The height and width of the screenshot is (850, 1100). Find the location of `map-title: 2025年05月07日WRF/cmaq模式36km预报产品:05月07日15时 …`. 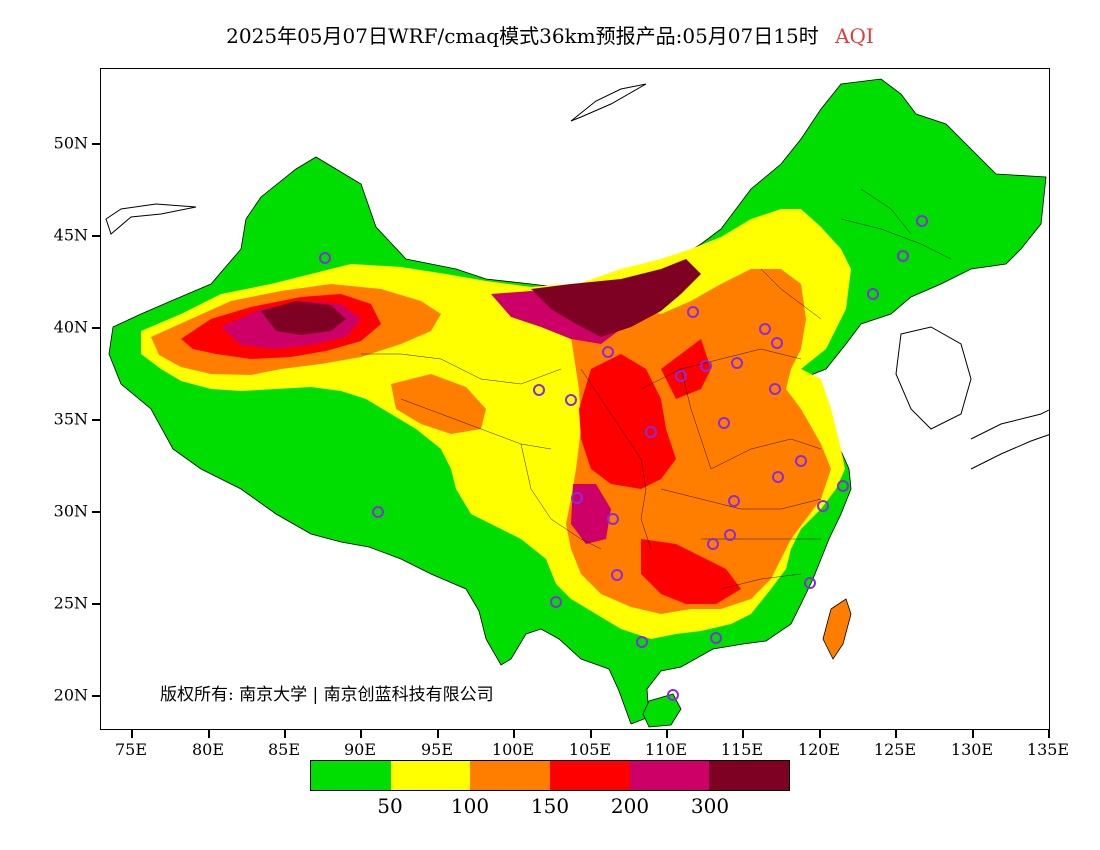

map-title: 2025年05月07日WRF/cmaq模式36km预报产品:05月07日15时 … is located at coordinates (550, 34).